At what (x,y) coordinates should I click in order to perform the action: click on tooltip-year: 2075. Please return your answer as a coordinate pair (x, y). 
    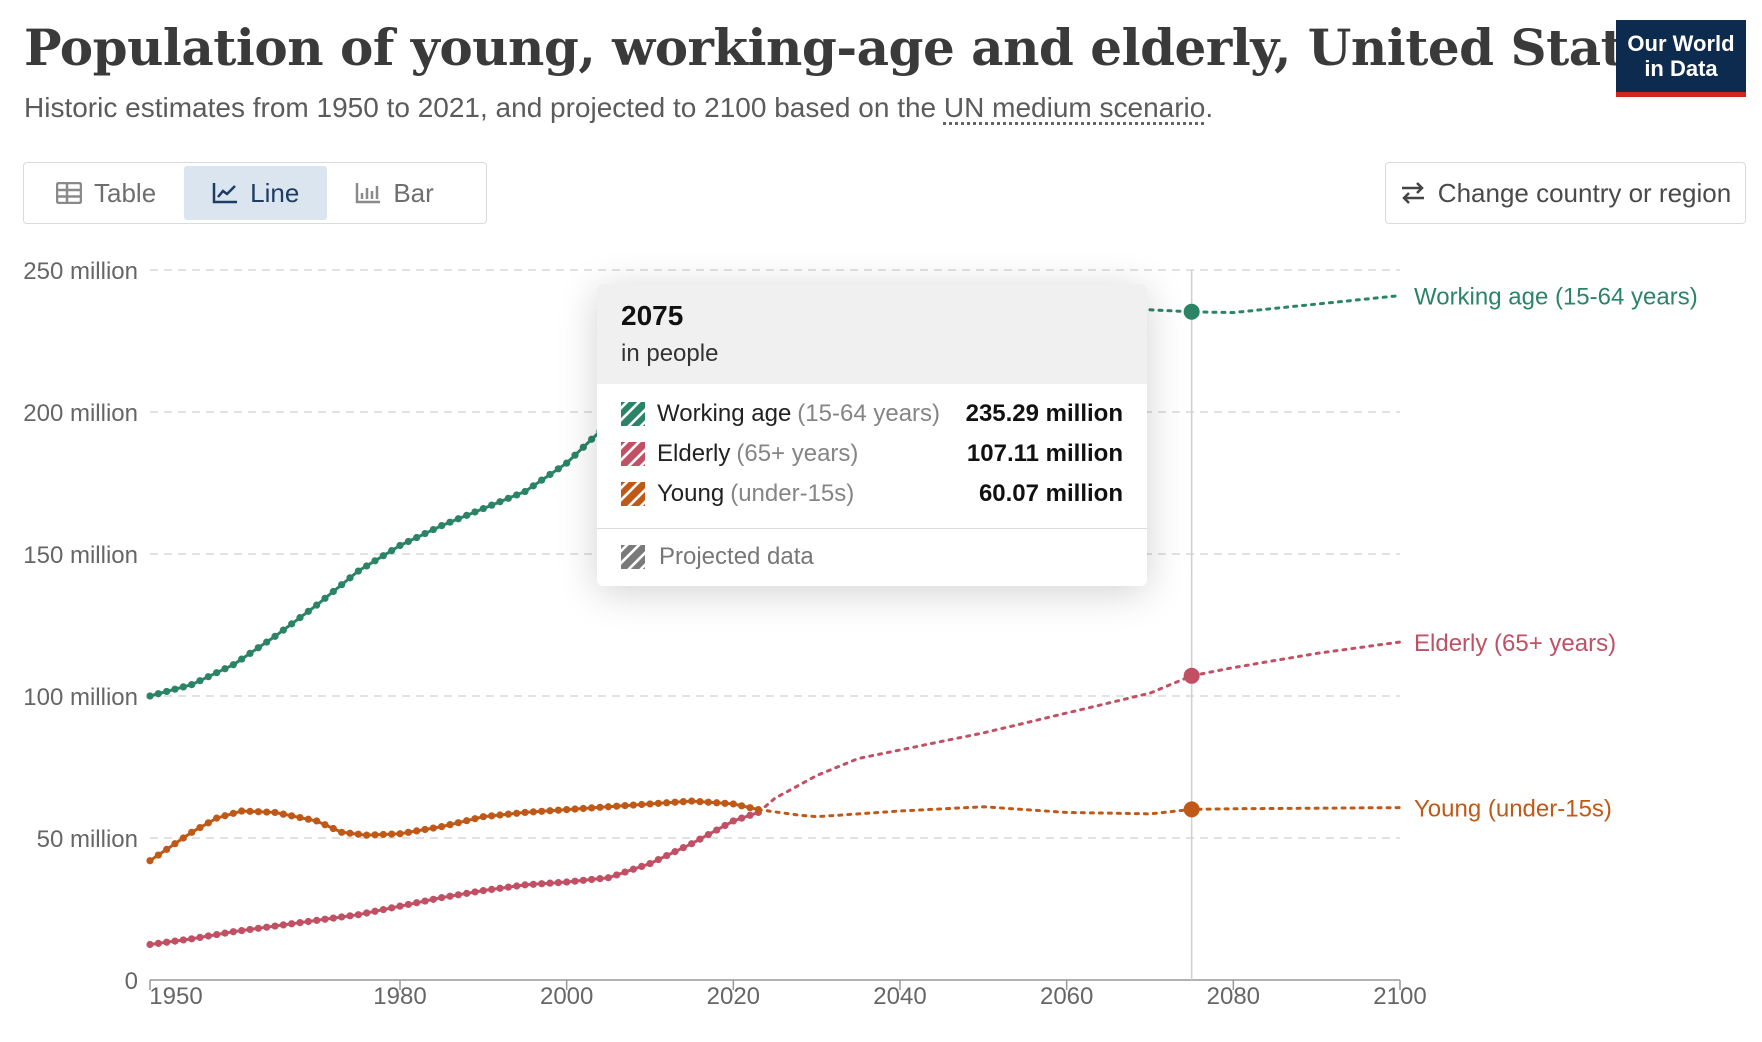
    Looking at the image, I should click on (652, 315).